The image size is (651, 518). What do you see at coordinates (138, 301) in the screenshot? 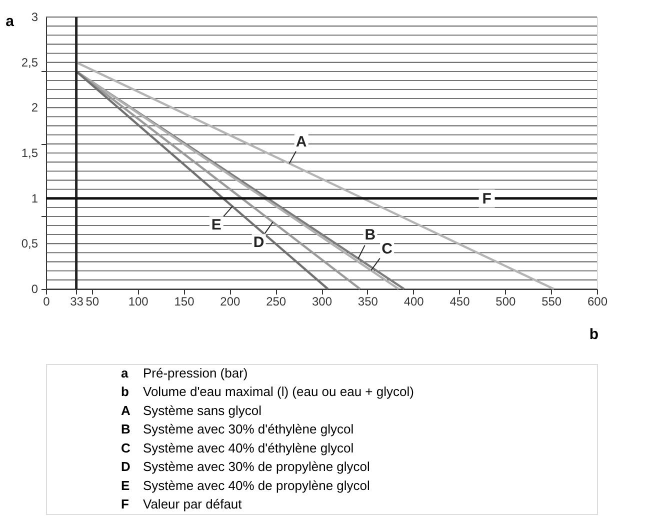
I see `x-tick-label: 100` at bounding box center [138, 301].